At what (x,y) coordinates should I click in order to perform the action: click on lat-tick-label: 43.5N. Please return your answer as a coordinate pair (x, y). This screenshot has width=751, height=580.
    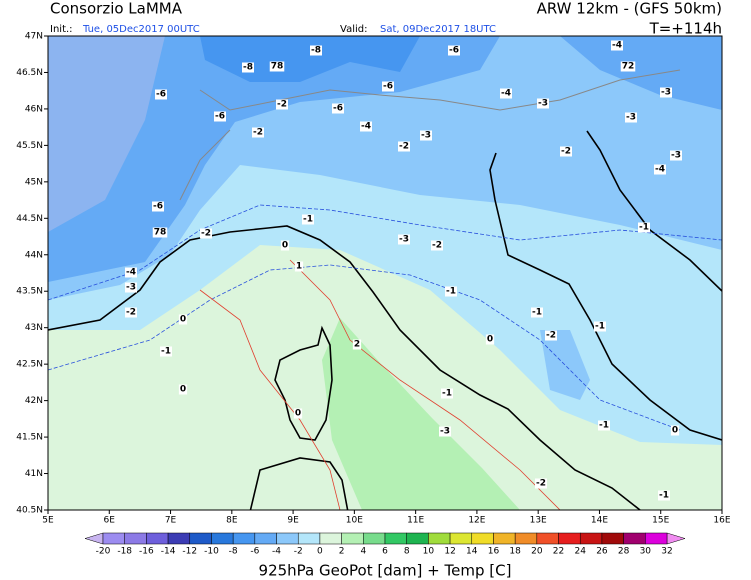
    Looking at the image, I should click on (29, 292).